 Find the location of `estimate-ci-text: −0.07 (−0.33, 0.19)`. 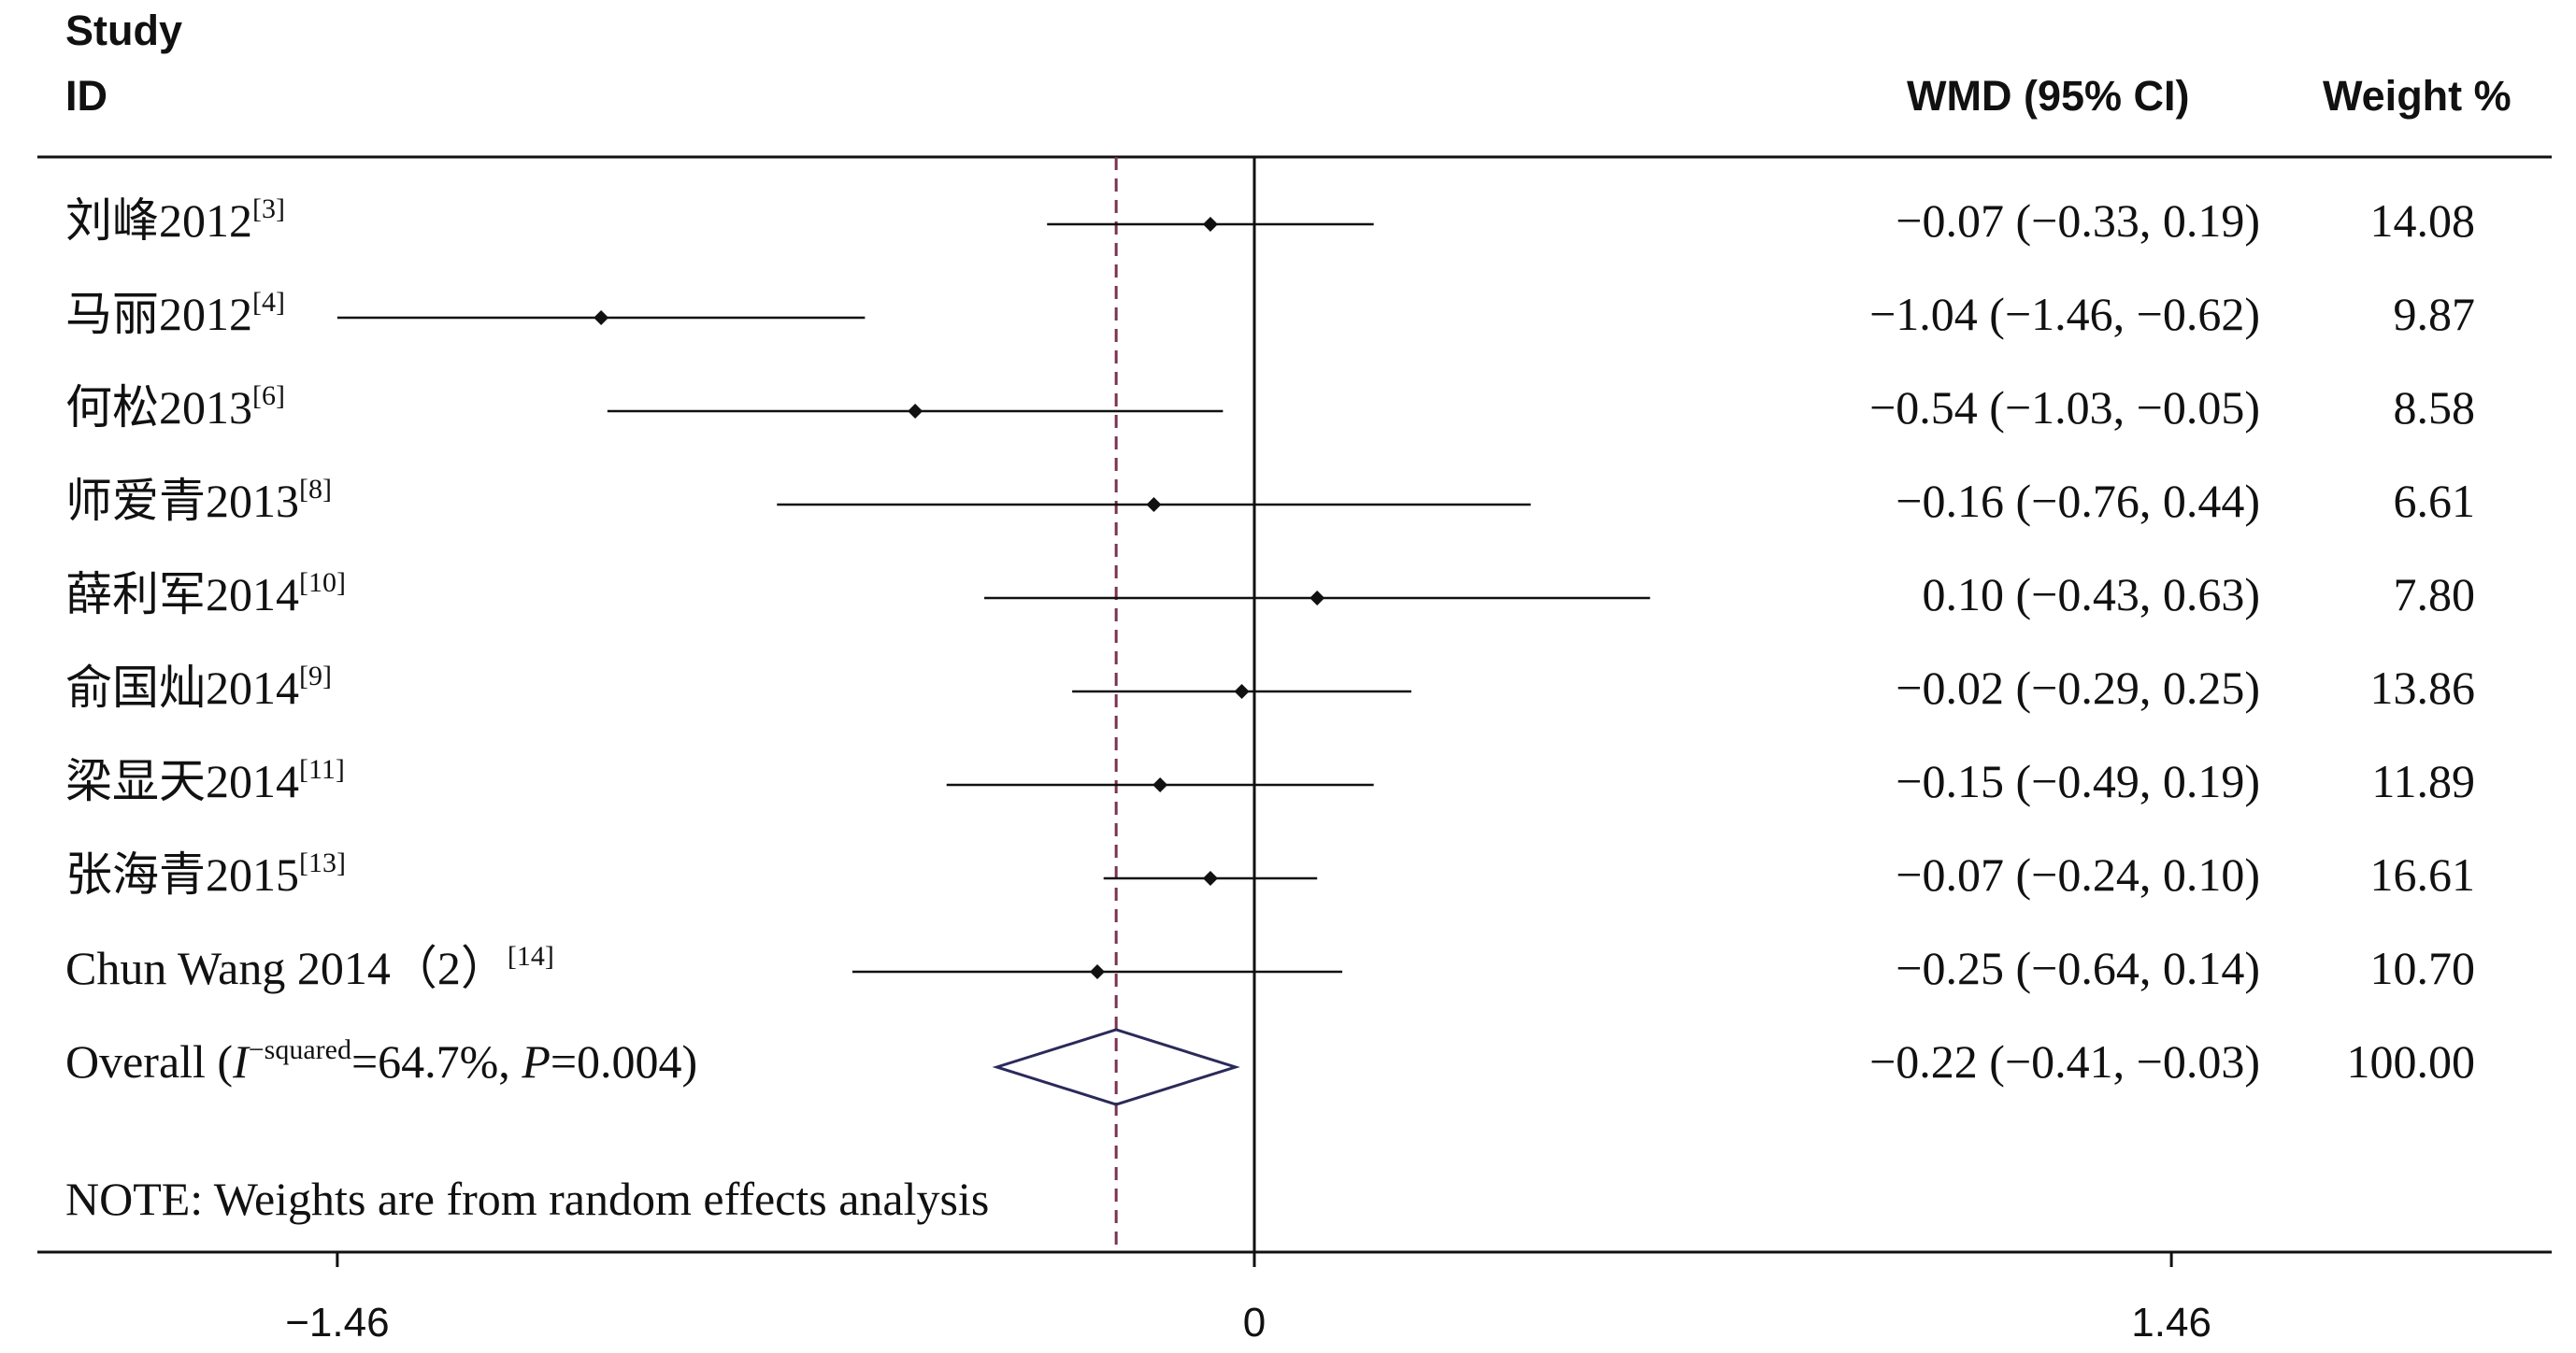

estimate-ci-text: −0.07 (−0.33, 0.19) is located at coordinates (2078, 220).